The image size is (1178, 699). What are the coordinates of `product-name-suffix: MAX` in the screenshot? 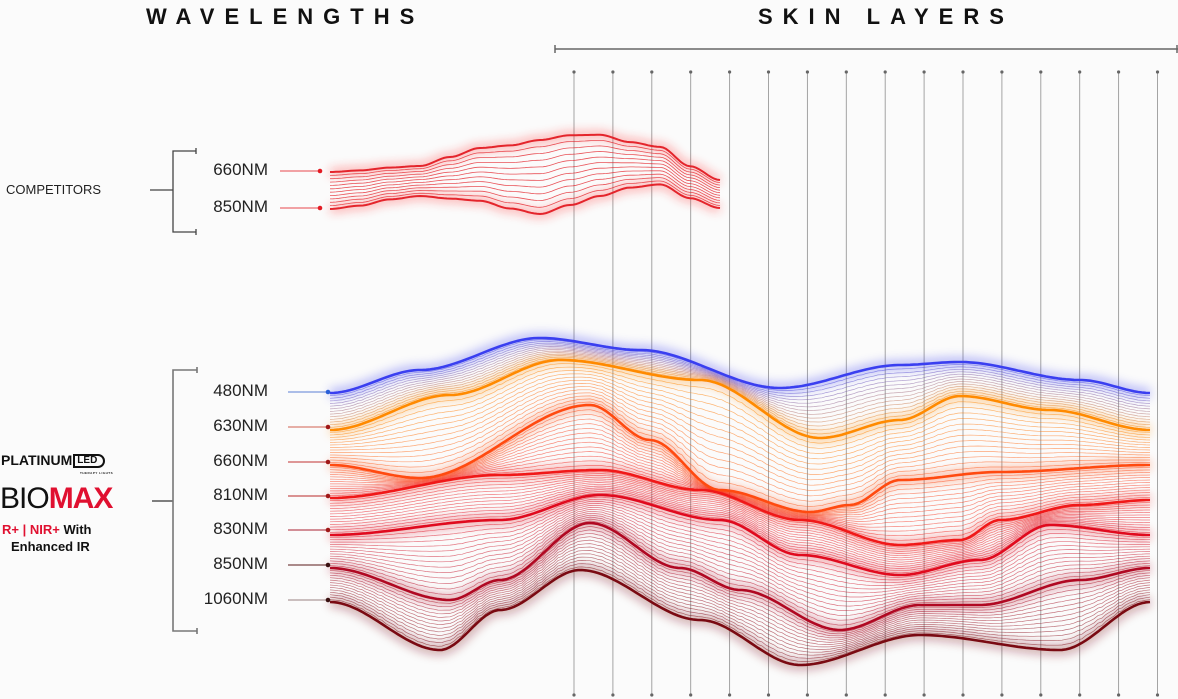 It's located at (81, 498).